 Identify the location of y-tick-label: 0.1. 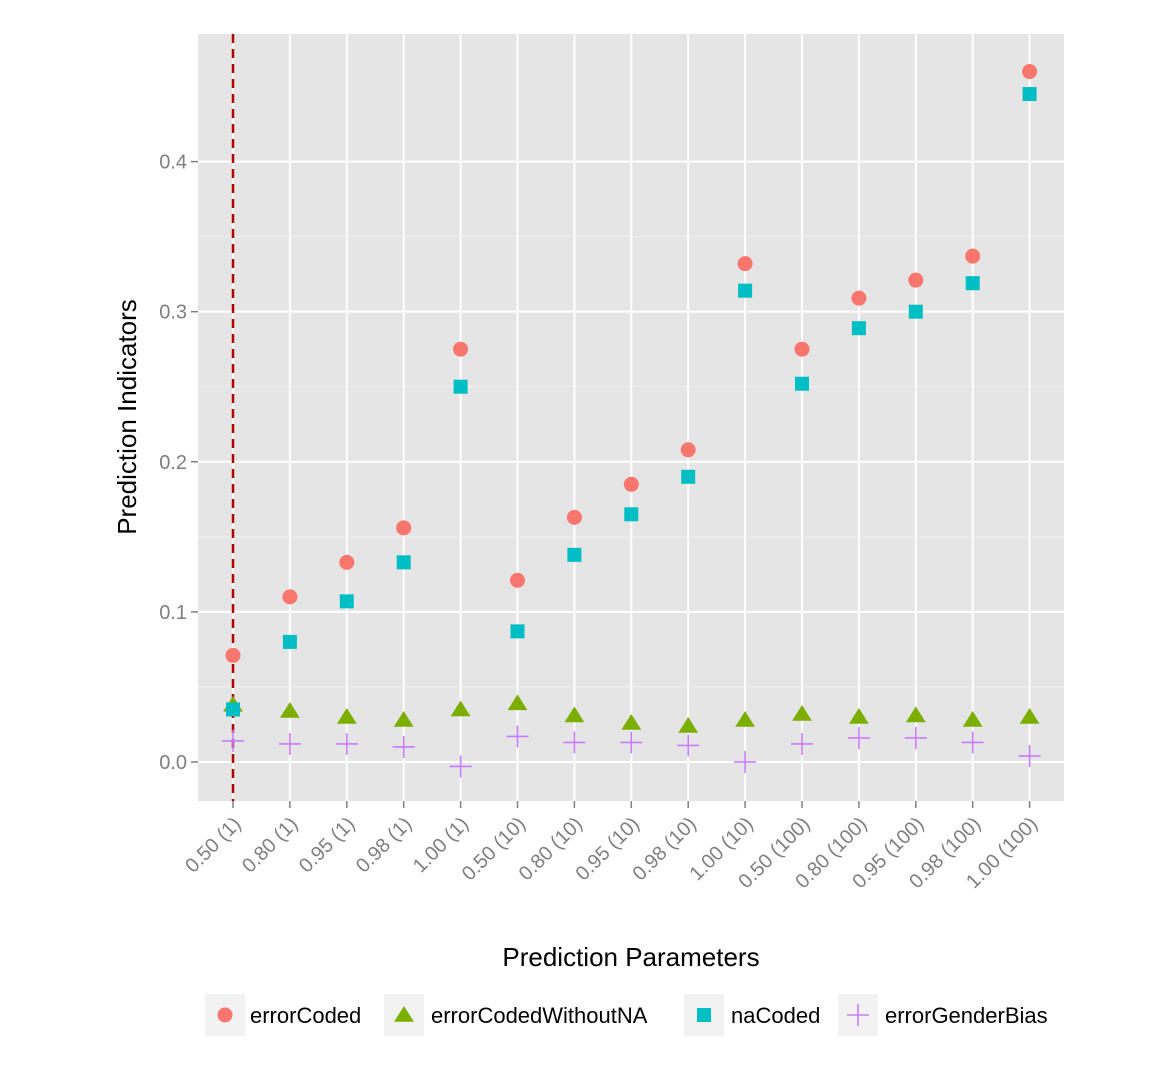
(173, 613).